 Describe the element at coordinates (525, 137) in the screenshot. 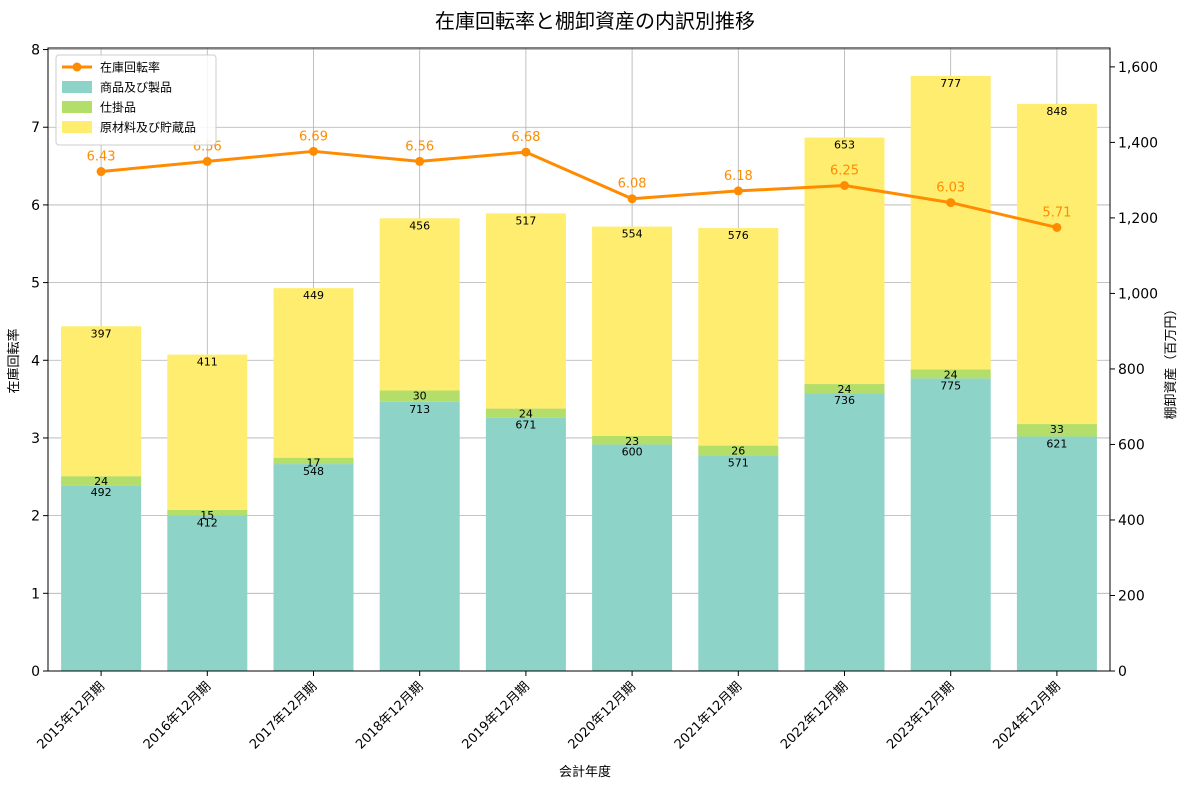

I see `turnover-value-label: 6.68` at that location.